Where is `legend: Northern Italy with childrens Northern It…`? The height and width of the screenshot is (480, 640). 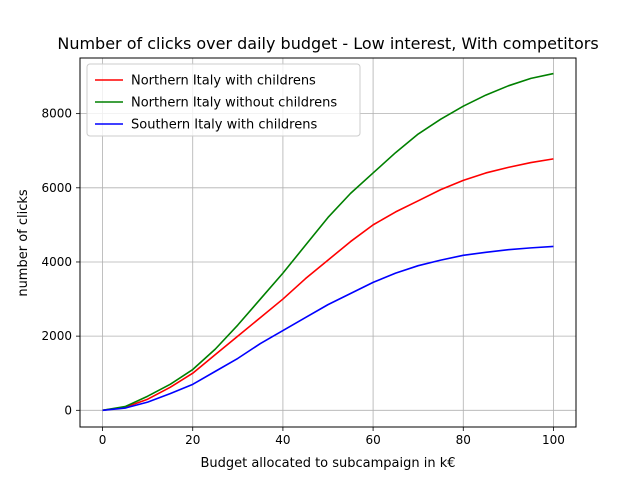
legend: Northern Italy with childrens Northern It… is located at coordinates (223, 100).